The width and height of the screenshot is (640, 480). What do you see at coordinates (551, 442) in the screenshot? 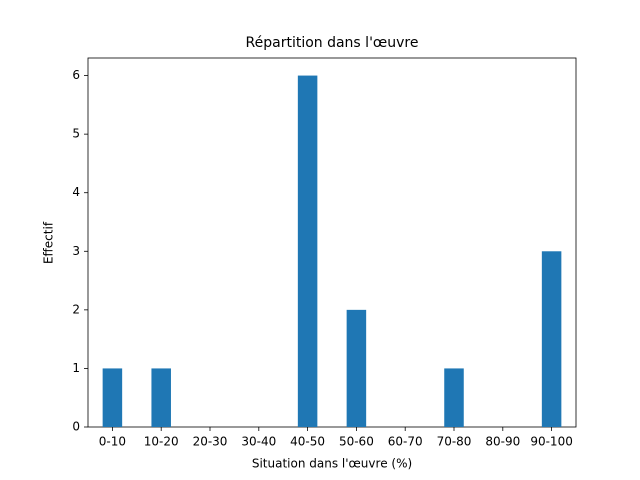
I see `x-tick-label: 90-100` at bounding box center [551, 442].